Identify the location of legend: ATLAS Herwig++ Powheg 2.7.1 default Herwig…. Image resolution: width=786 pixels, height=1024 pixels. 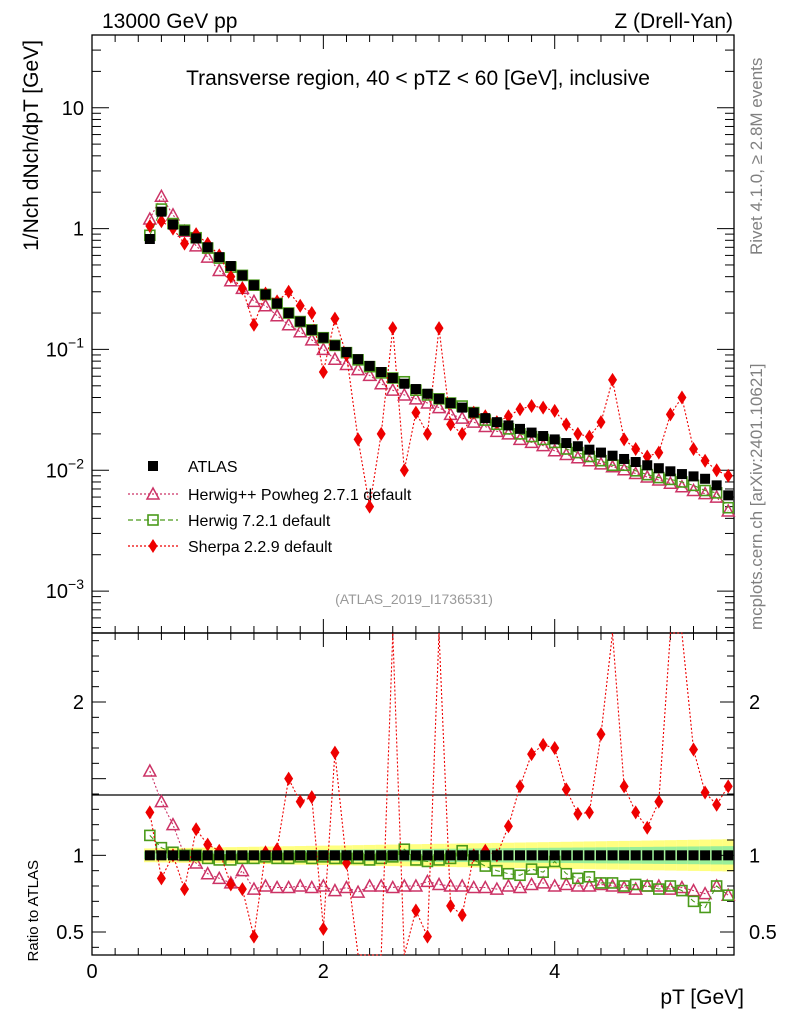
(270, 507).